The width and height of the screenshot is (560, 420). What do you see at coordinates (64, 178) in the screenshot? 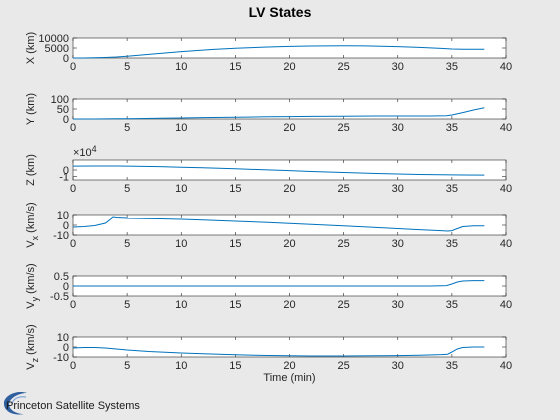
I see `y-tick-label: -1` at bounding box center [64, 178].